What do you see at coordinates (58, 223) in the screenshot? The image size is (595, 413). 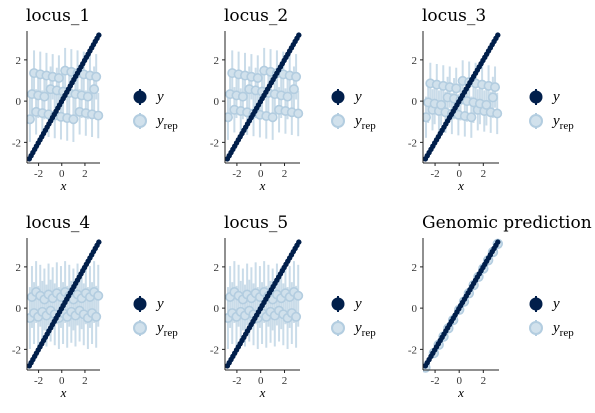 I see `panel-title: locus_4` at bounding box center [58, 223].